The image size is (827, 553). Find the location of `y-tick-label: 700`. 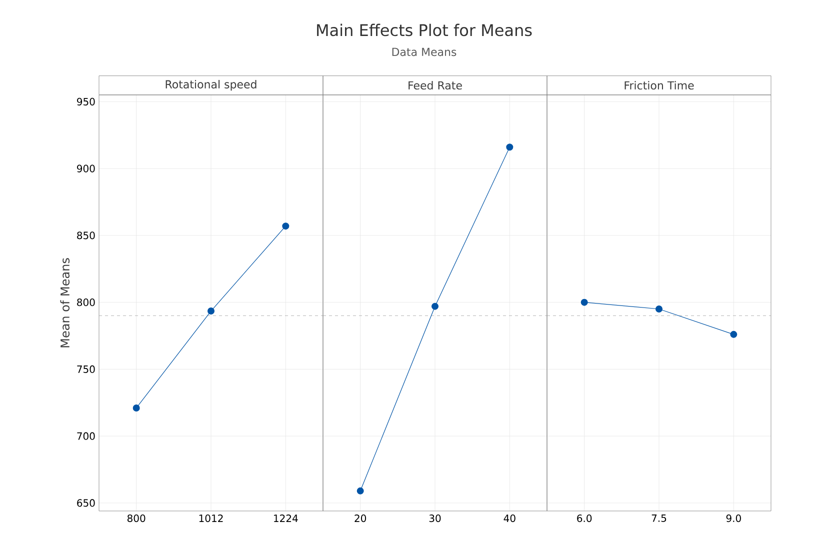

y-tick-label: 700 is located at coordinates (86, 436).